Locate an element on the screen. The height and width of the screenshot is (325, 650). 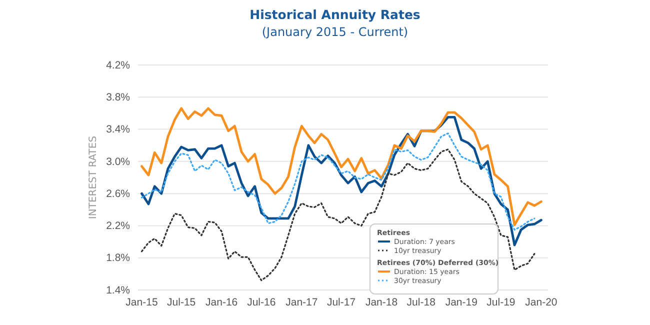
x-tick-label: Jan-17 is located at coordinates (302, 302).